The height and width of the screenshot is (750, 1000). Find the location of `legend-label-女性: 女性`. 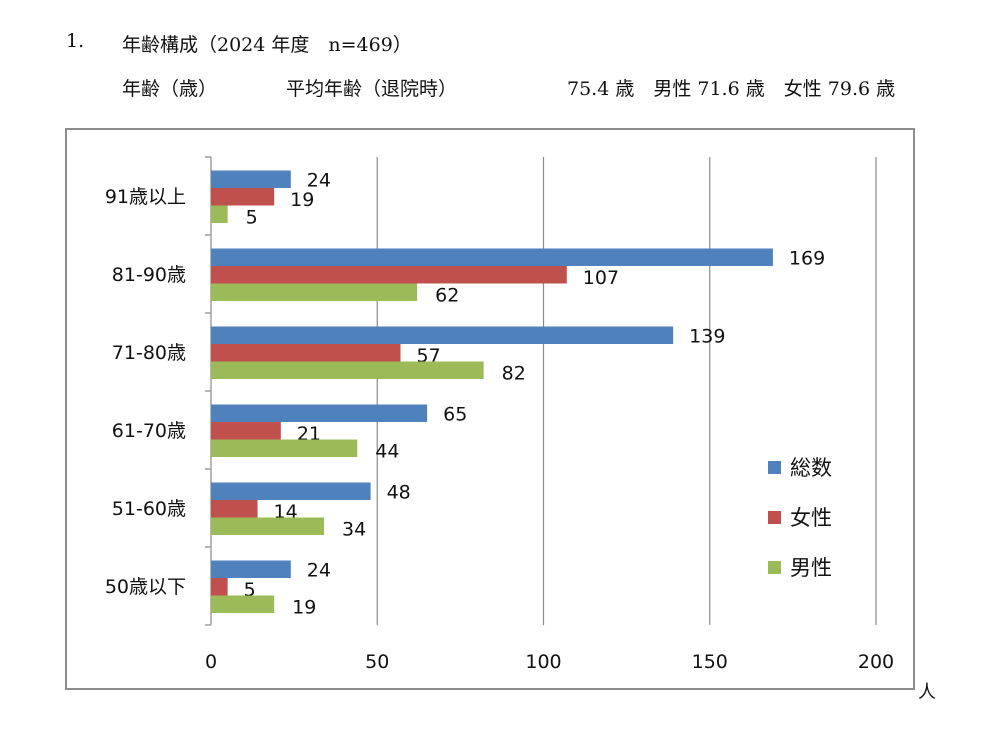

legend-label-女性: 女性 is located at coordinates (811, 518).